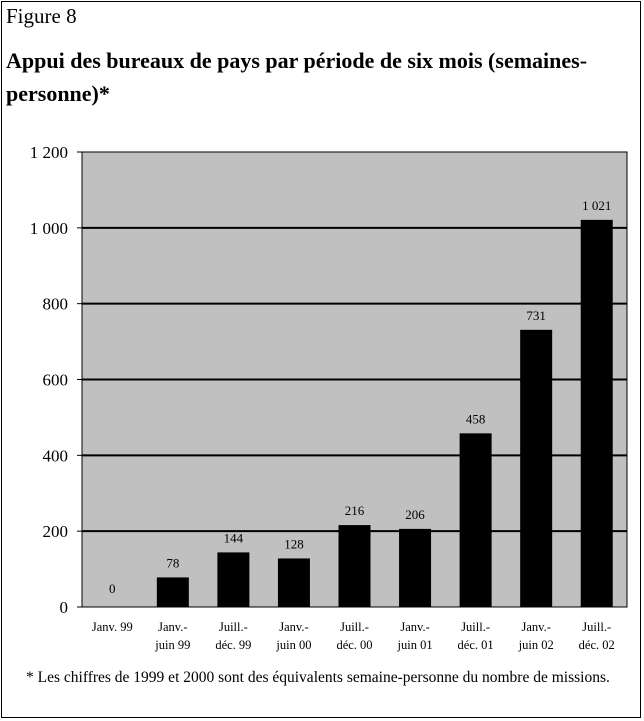 This screenshot has height=721, width=644. I want to click on data-label: 144, so click(234, 537).